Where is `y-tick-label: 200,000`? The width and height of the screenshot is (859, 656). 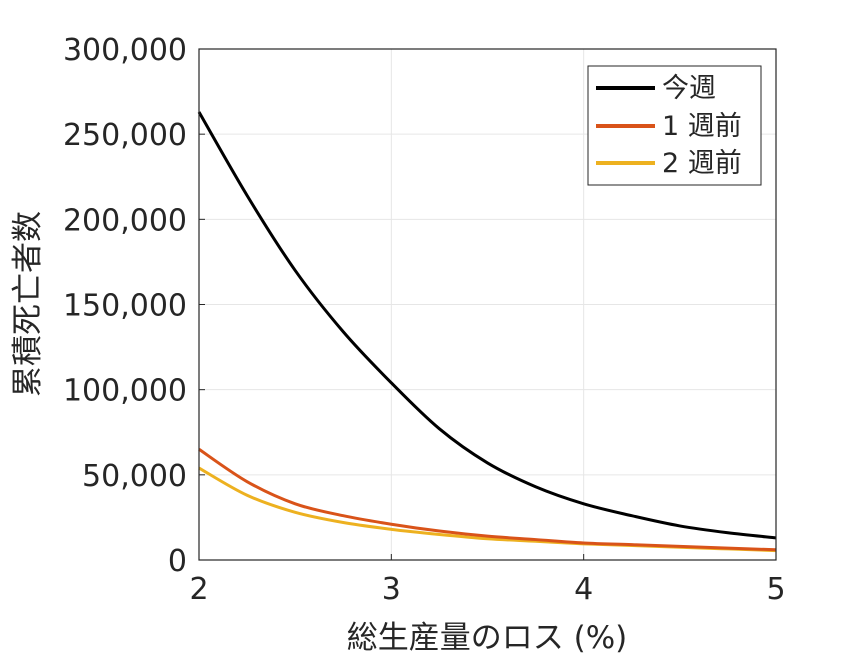
y-tick-label: 200,000 is located at coordinates (125, 220).